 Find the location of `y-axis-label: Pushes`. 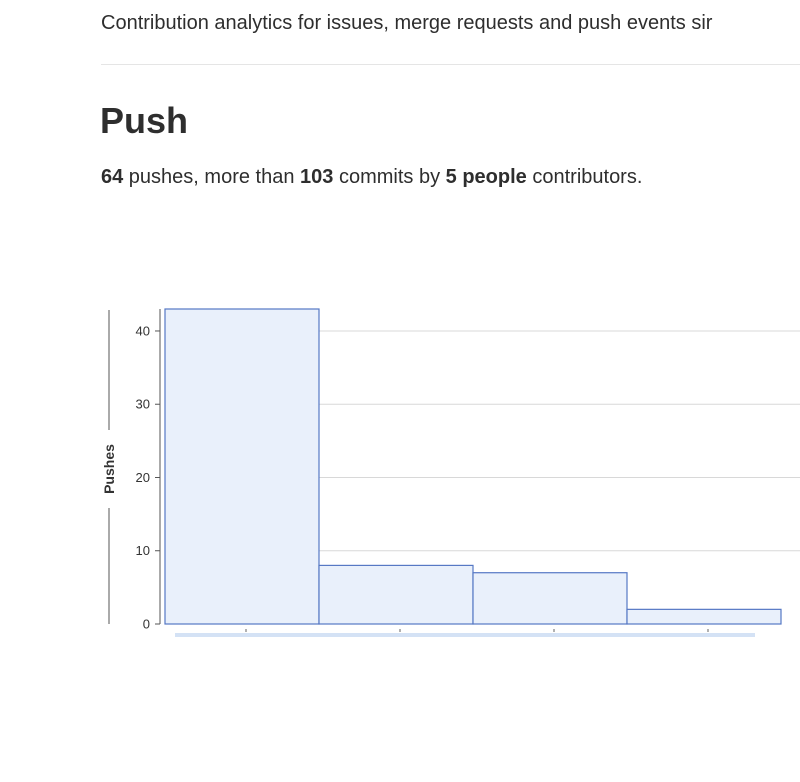

y-axis-label: Pushes is located at coordinates (109, 469).